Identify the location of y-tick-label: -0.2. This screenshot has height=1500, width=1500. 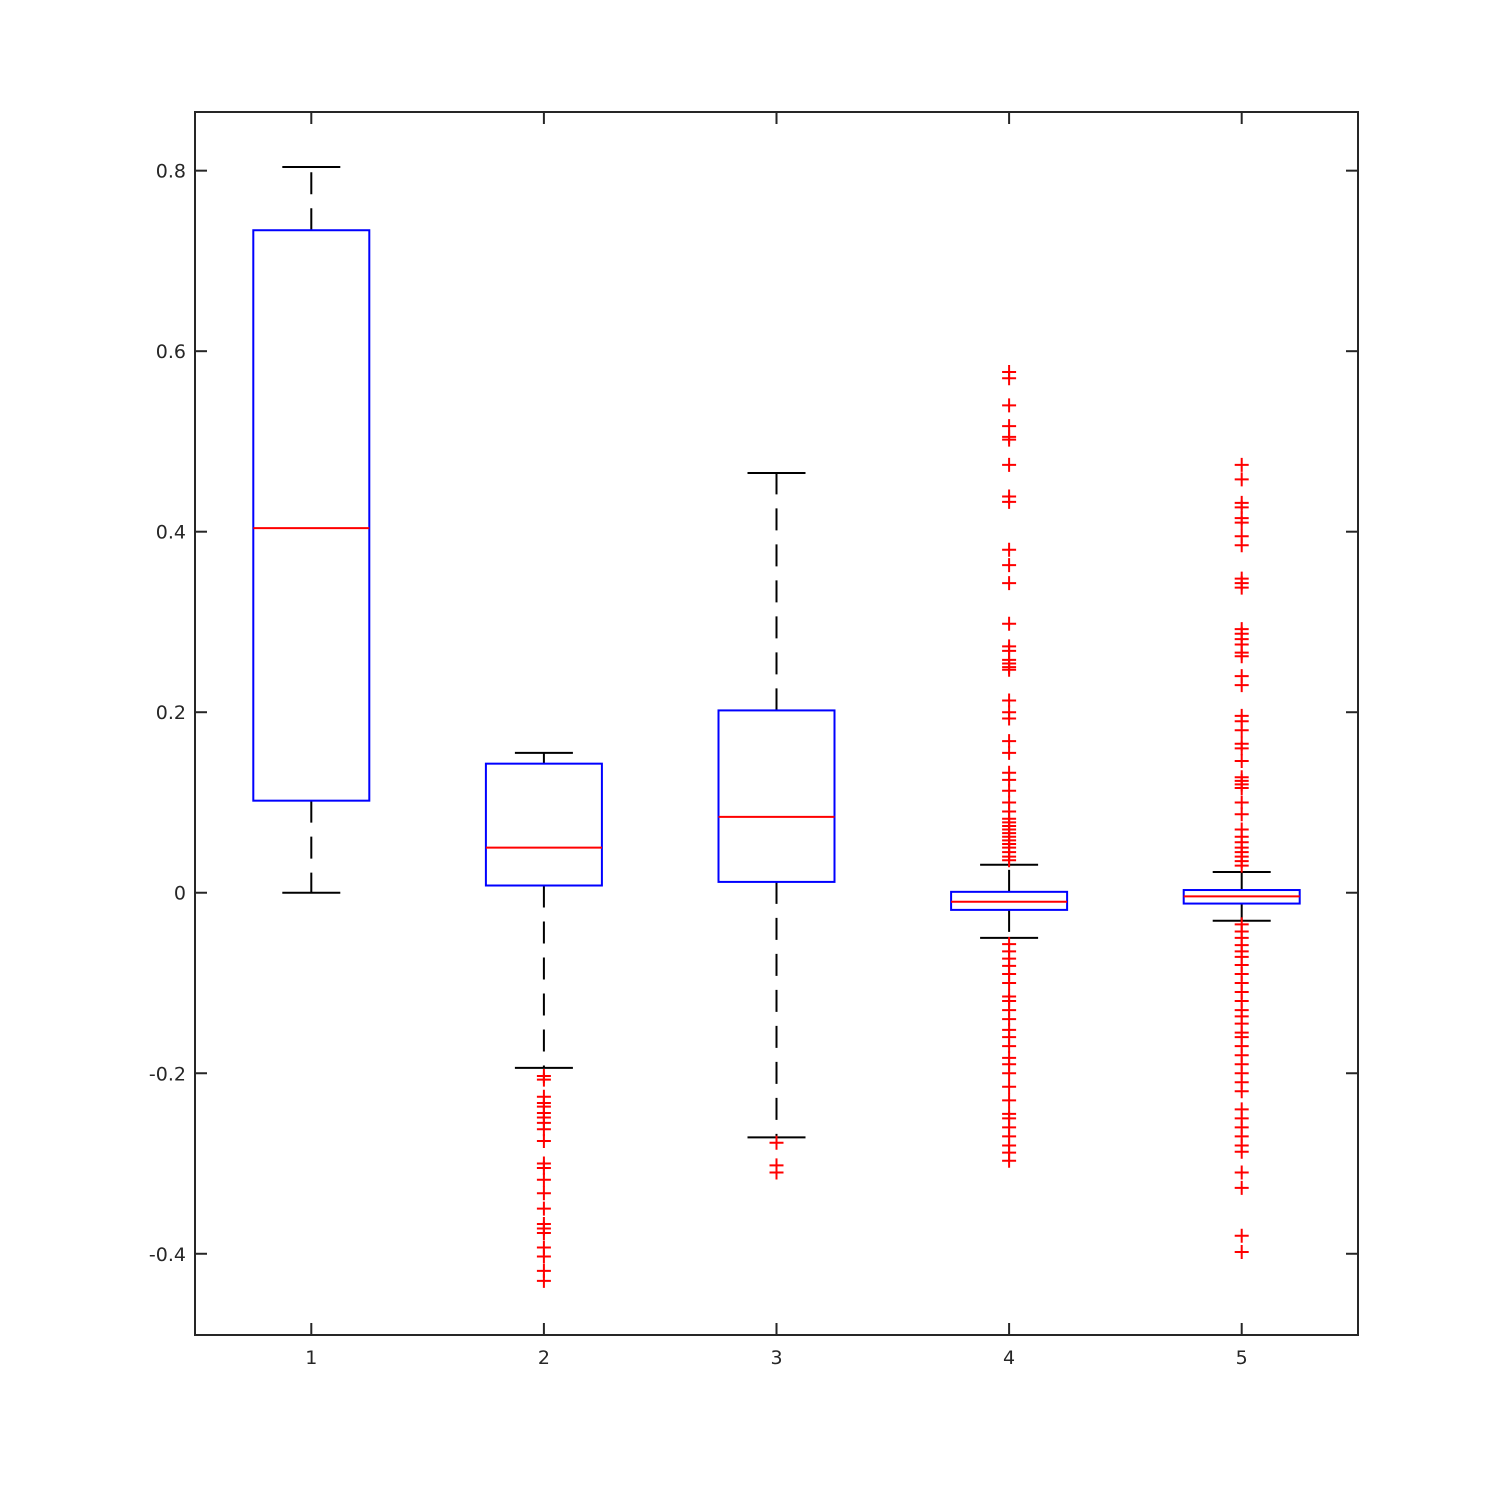
(167, 1074).